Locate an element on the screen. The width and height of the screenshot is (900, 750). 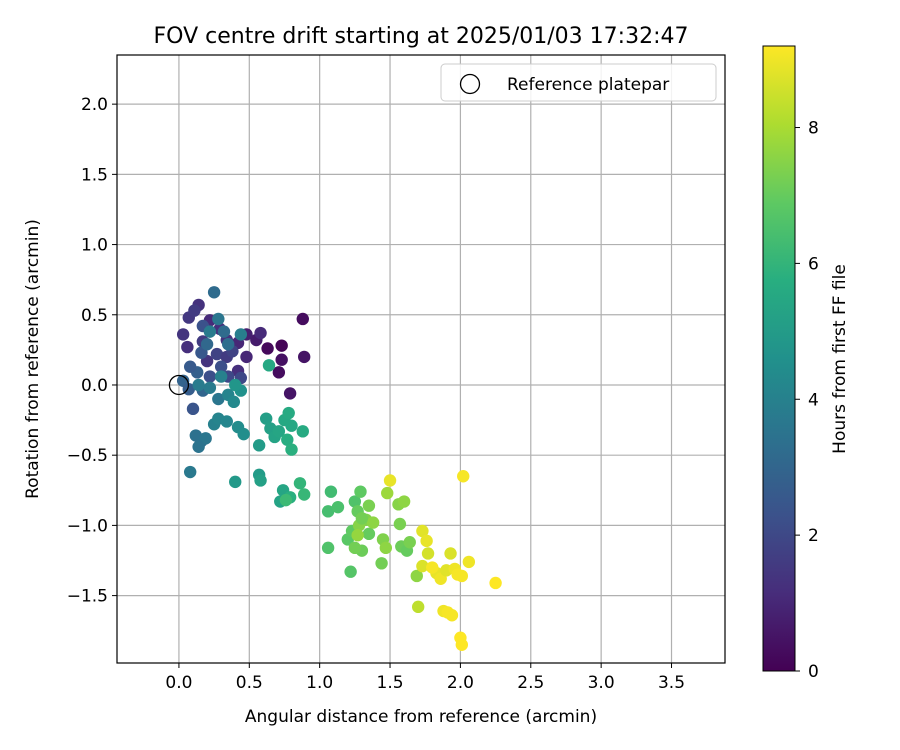
colorbar-tick-label: 6 is located at coordinates (813, 264).